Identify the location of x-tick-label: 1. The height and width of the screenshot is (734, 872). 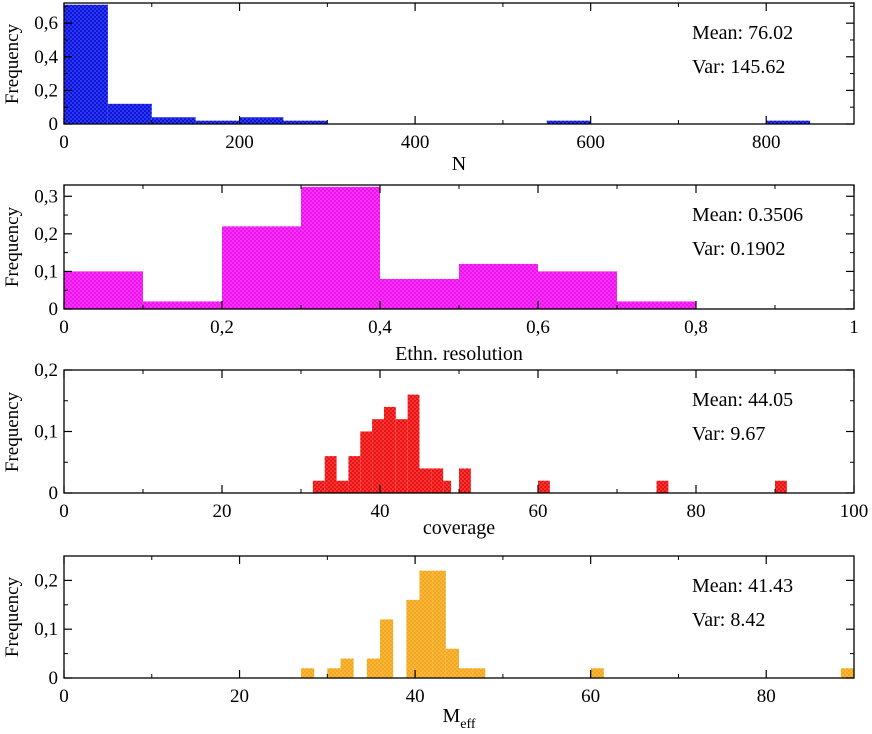
(854, 327).